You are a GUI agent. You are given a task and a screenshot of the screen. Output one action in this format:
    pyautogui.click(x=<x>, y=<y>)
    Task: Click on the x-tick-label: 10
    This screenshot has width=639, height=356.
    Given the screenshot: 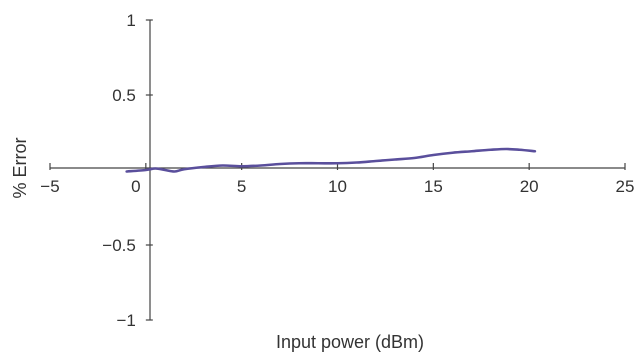 What is the action you would take?
    pyautogui.click(x=337, y=186)
    